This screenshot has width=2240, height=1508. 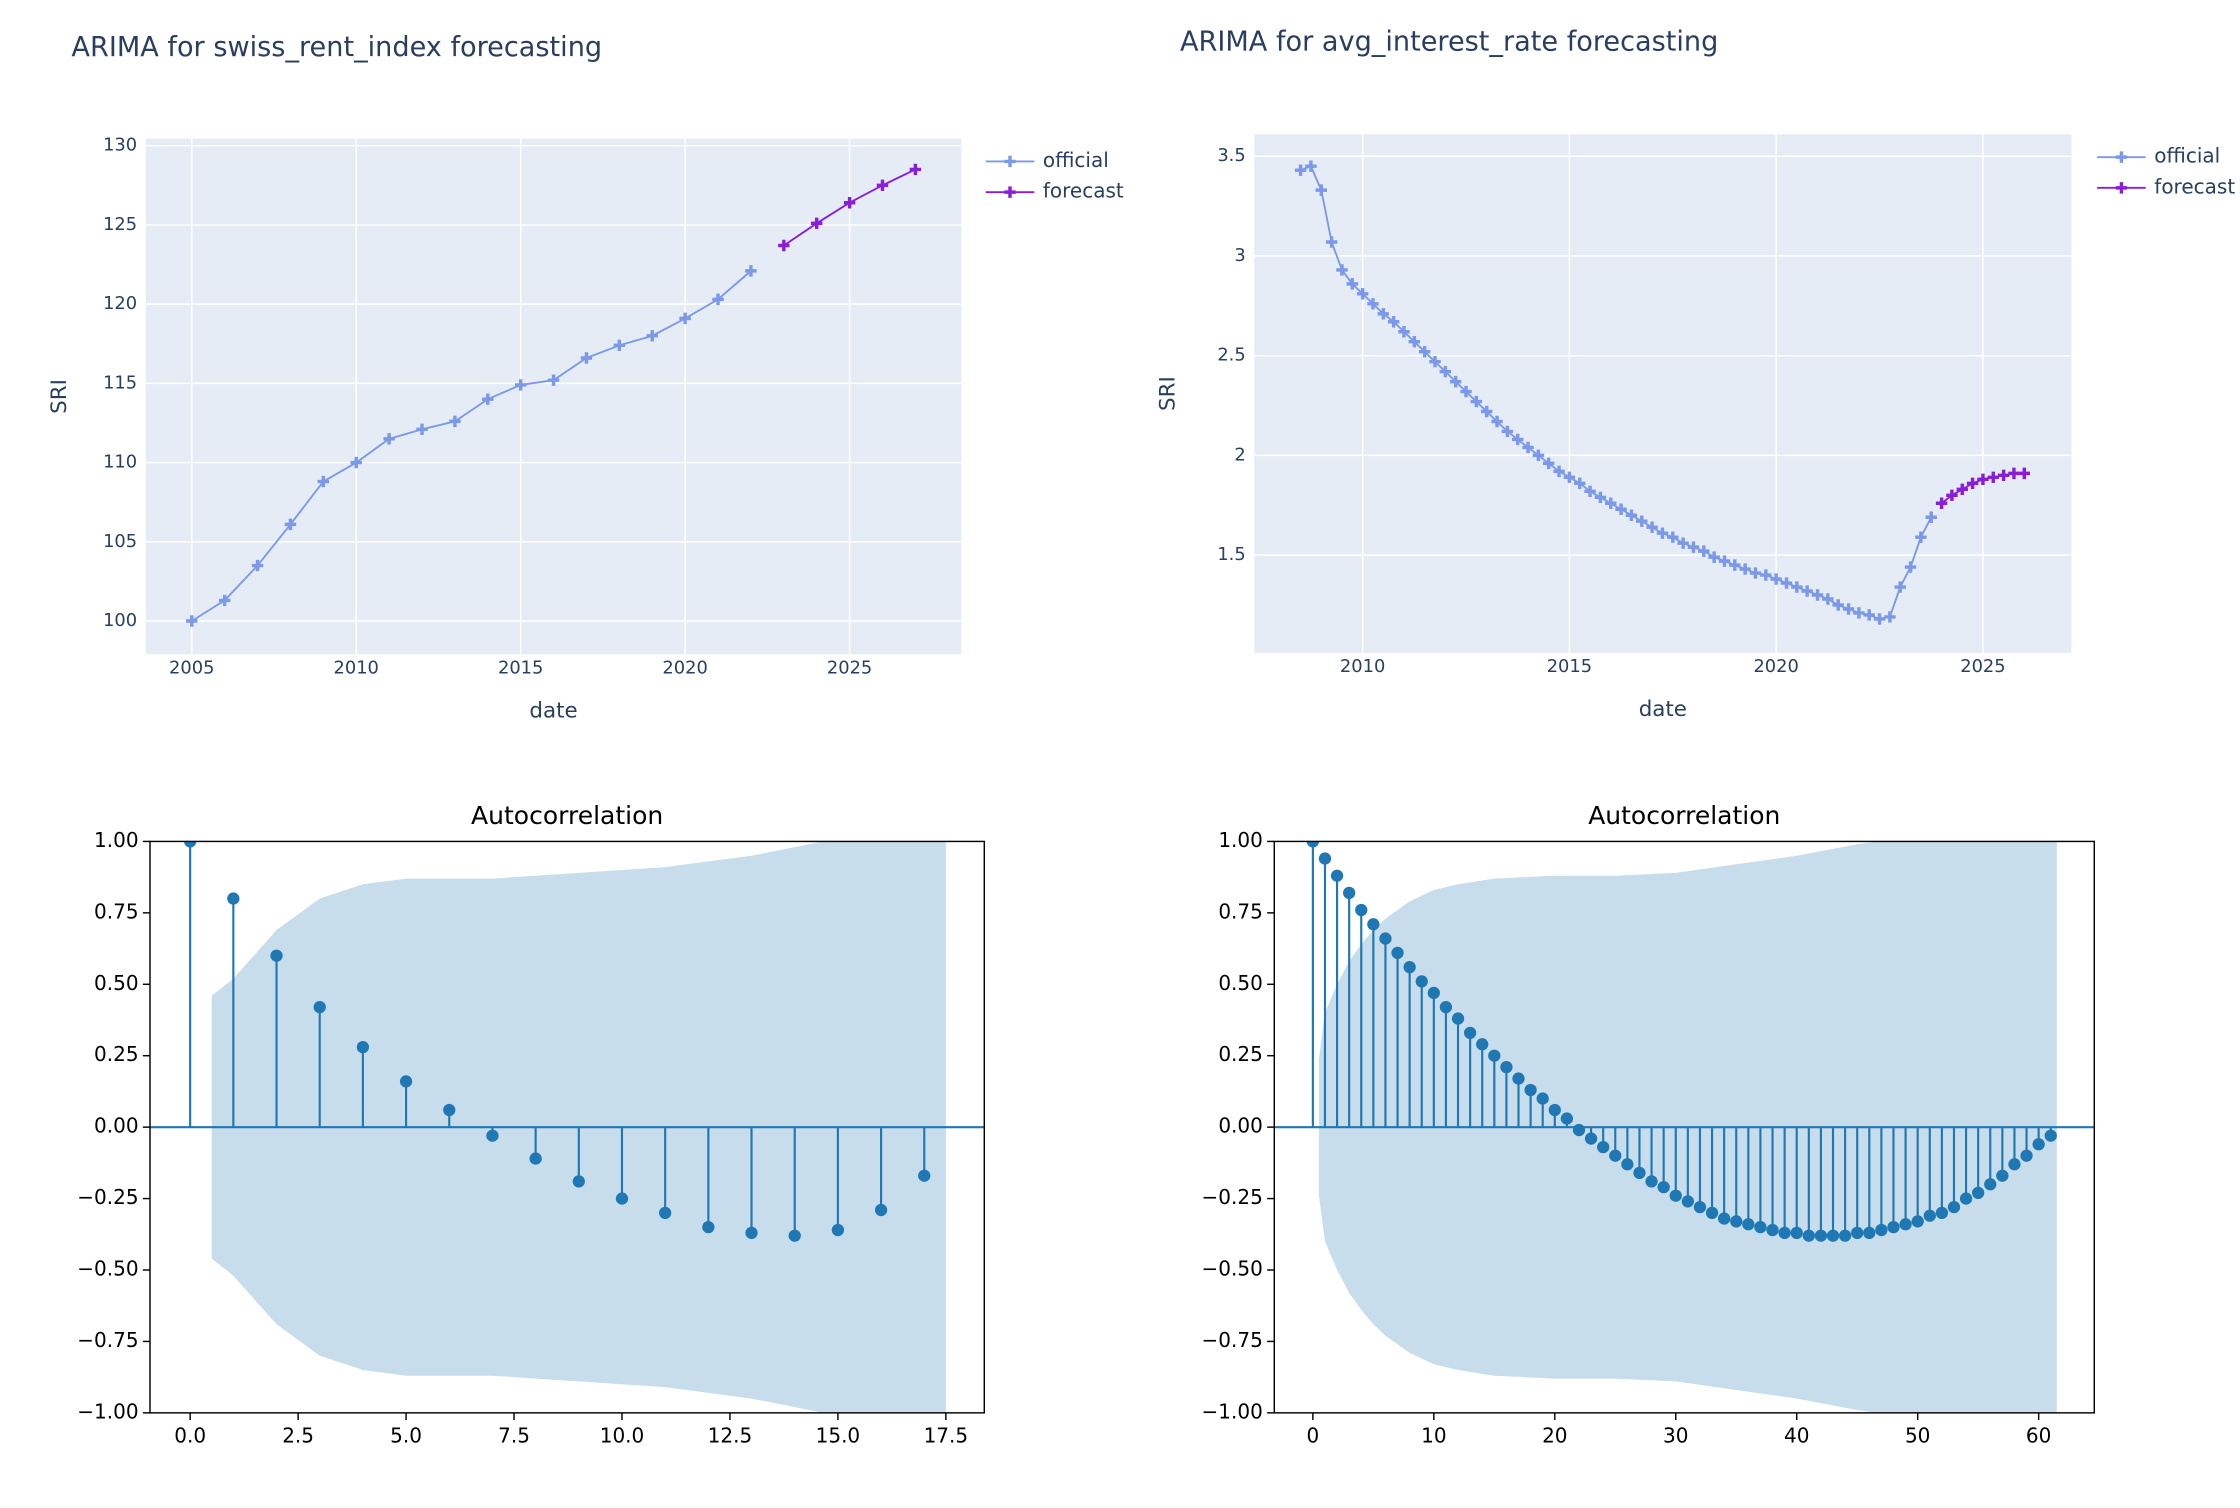 What do you see at coordinates (1240, 1054) in the screenshot?
I see `y-tick-label: 0.25` at bounding box center [1240, 1054].